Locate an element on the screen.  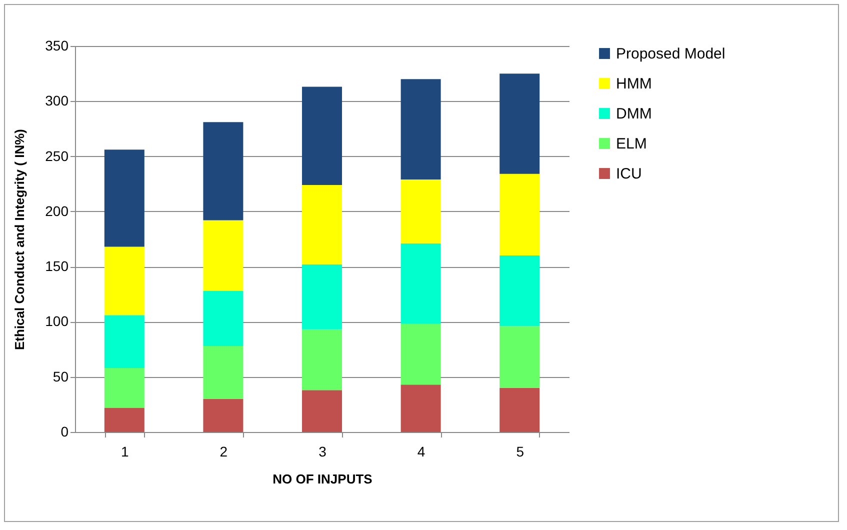
legend-label: DMM is located at coordinates (634, 114).